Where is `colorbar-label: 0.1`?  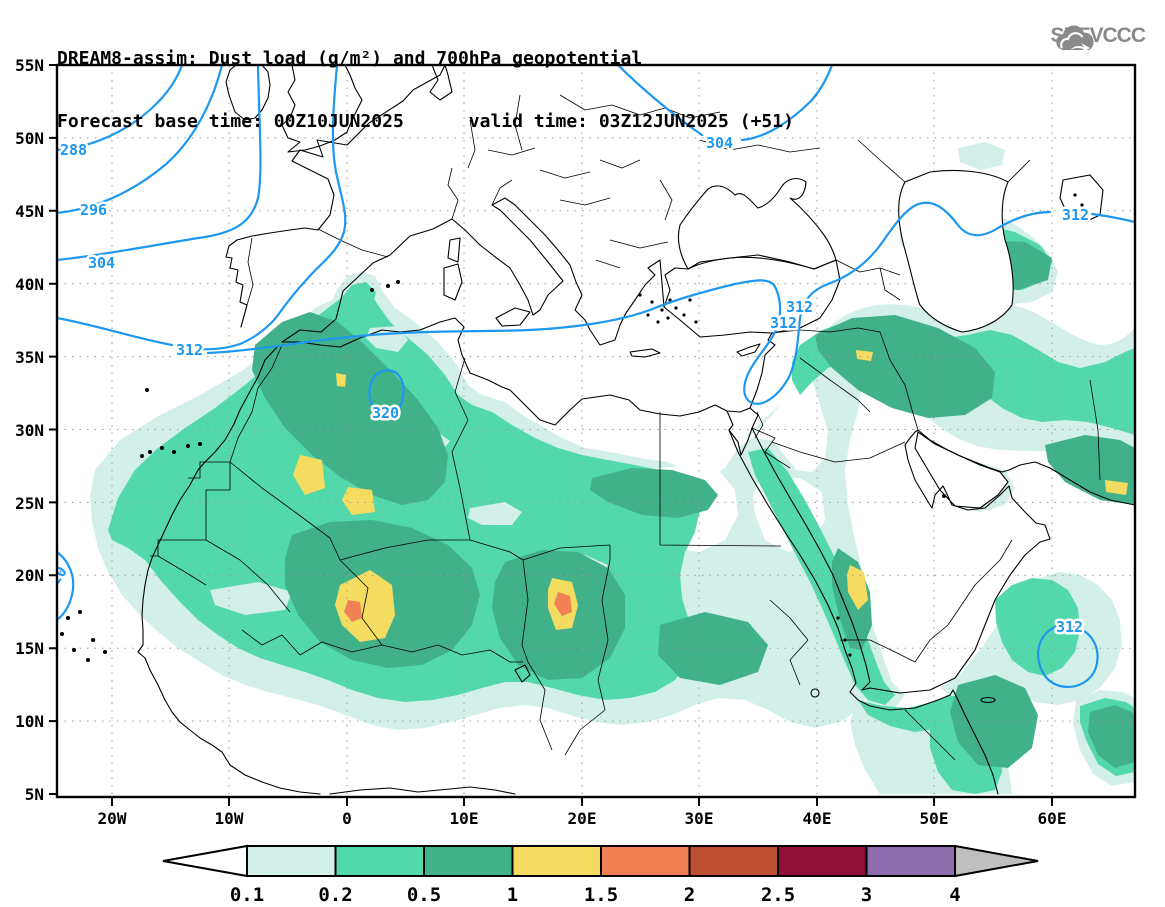 colorbar-label: 0.1 is located at coordinates (247, 895).